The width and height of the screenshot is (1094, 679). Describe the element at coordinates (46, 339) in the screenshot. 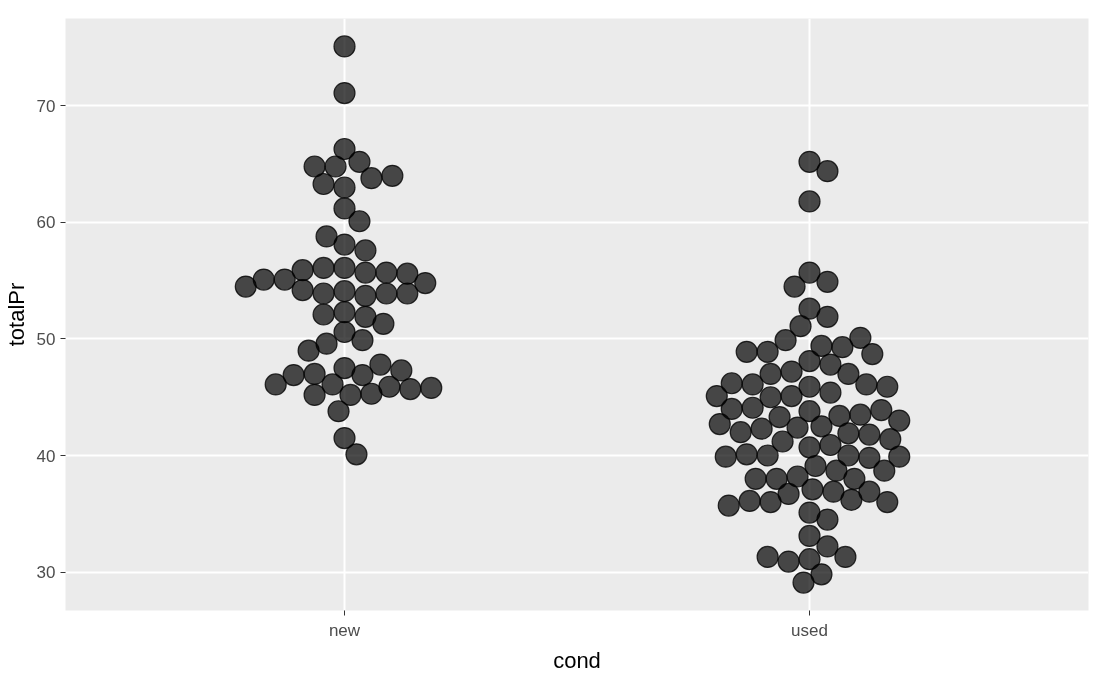

I see `y-tick-label: 50` at that location.